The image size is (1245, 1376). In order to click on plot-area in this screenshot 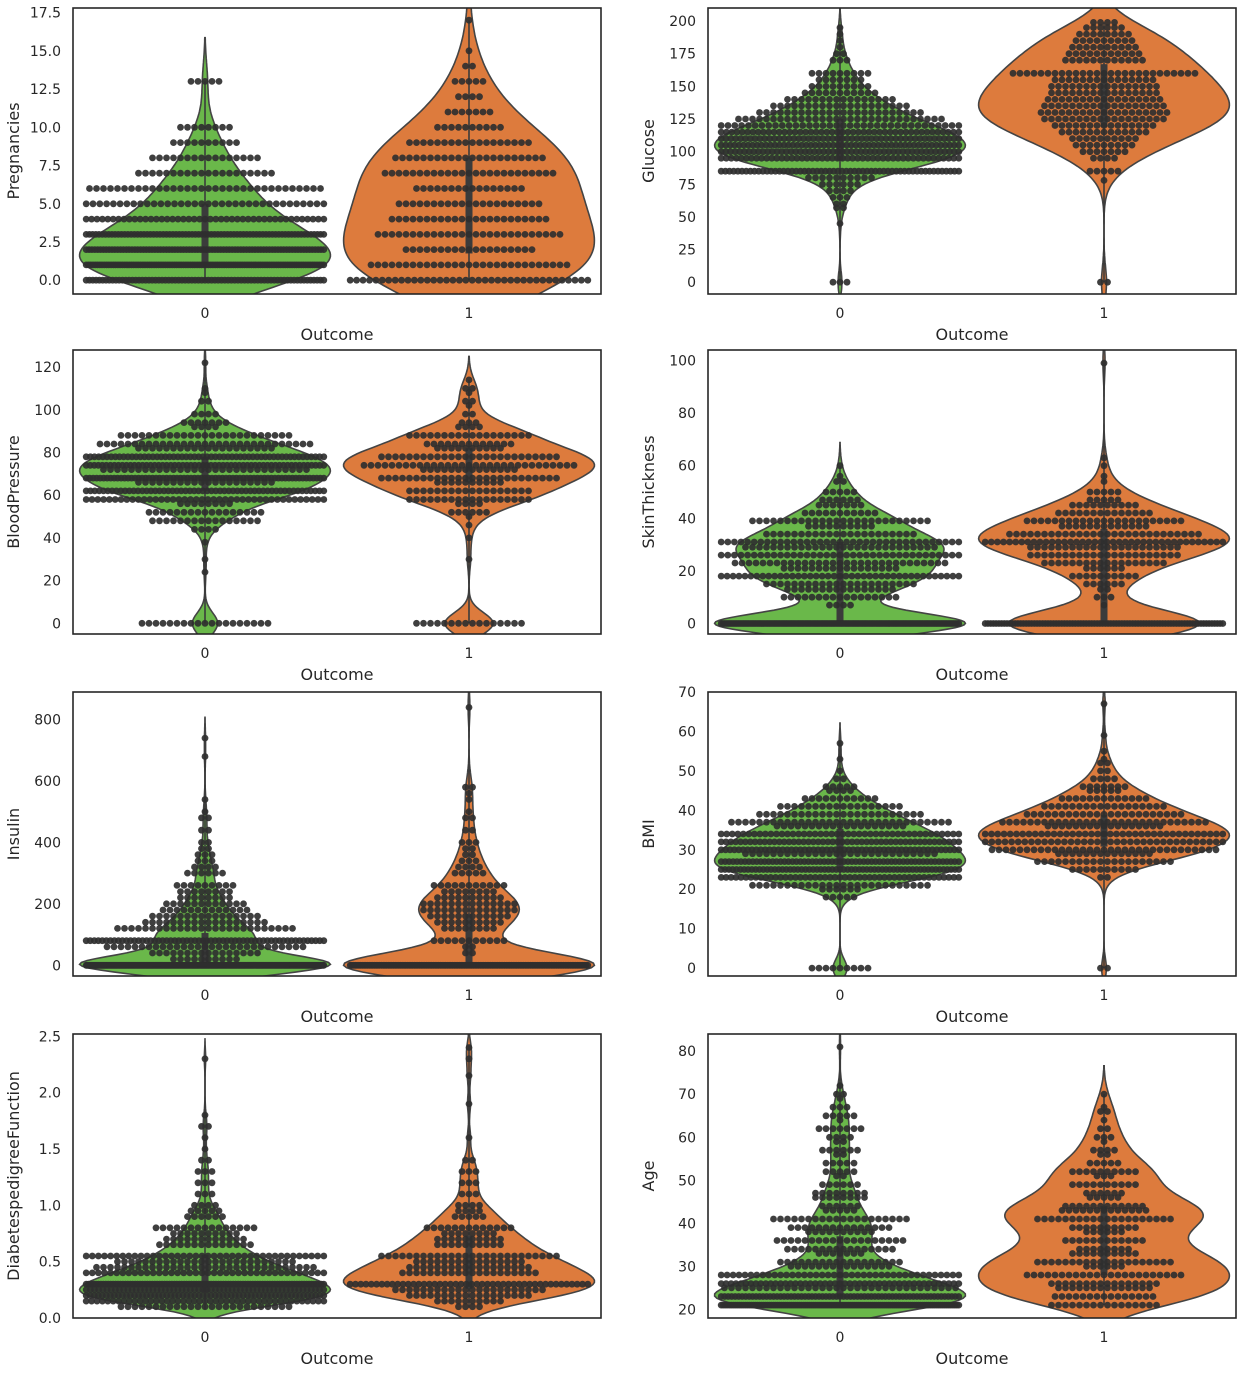, I will do `click(337, 834)`.